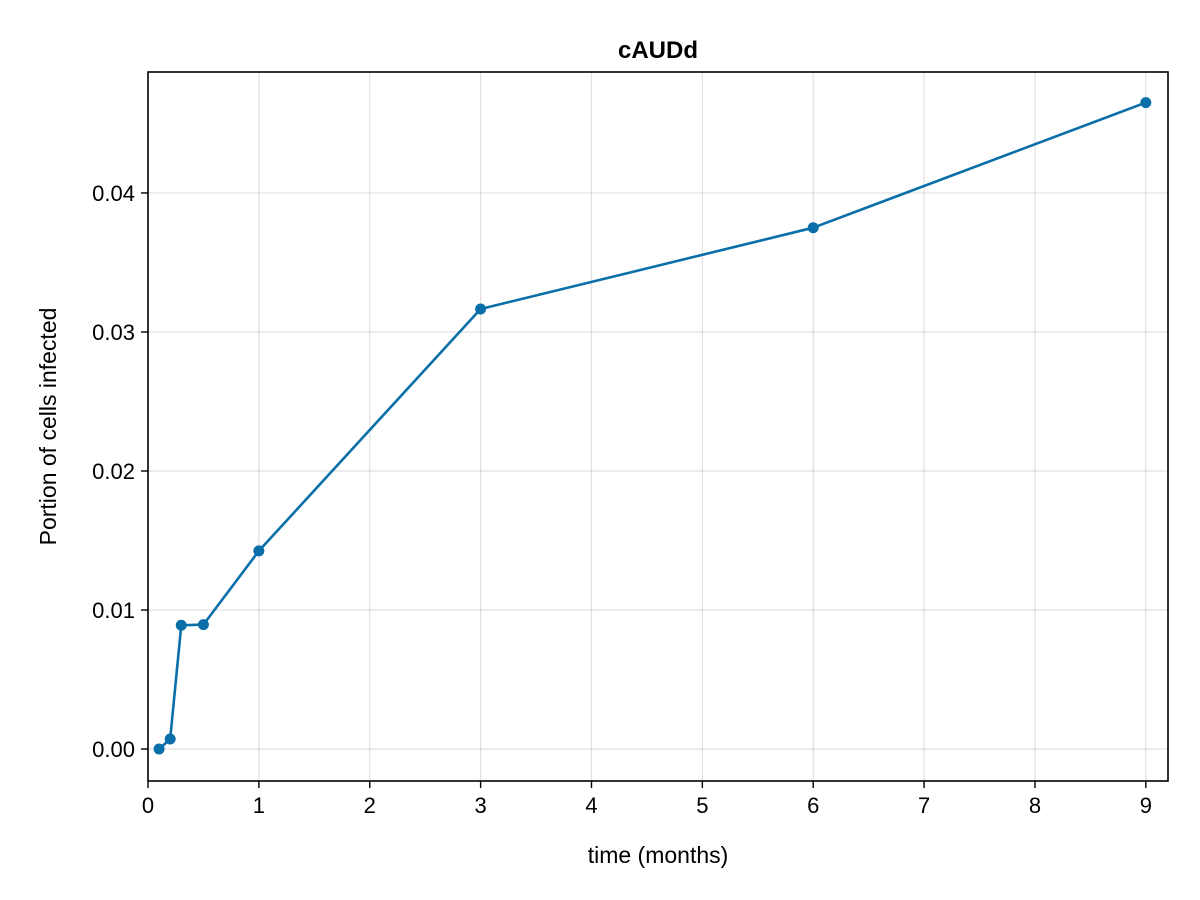 The height and width of the screenshot is (900, 1200). I want to click on x-tick-label: 3, so click(480, 805).